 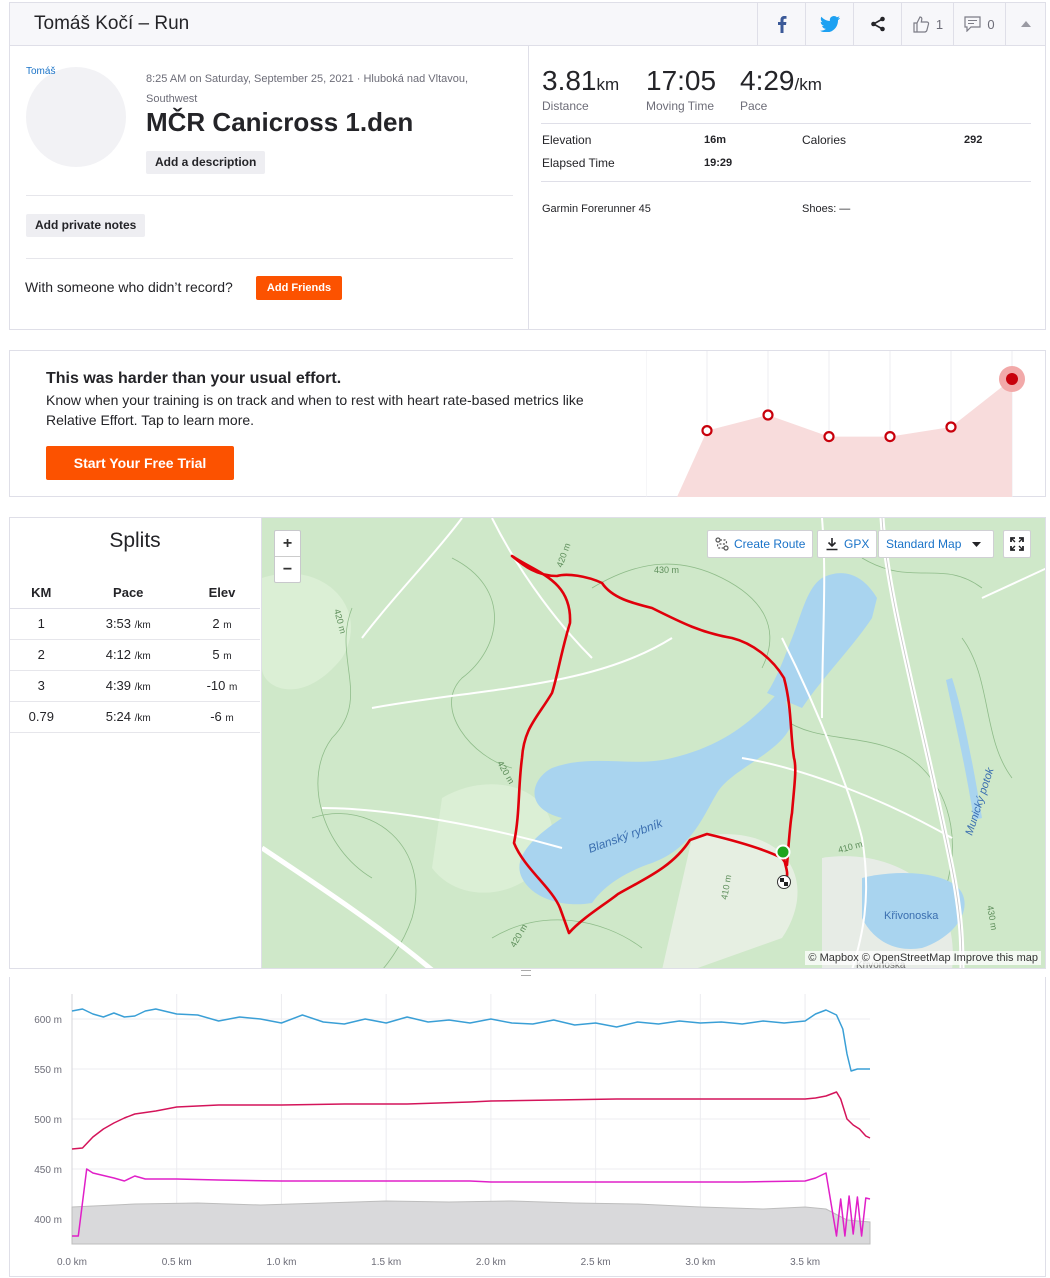 I want to click on add-private-notes-button: Add private notes, so click(x=86, y=225).